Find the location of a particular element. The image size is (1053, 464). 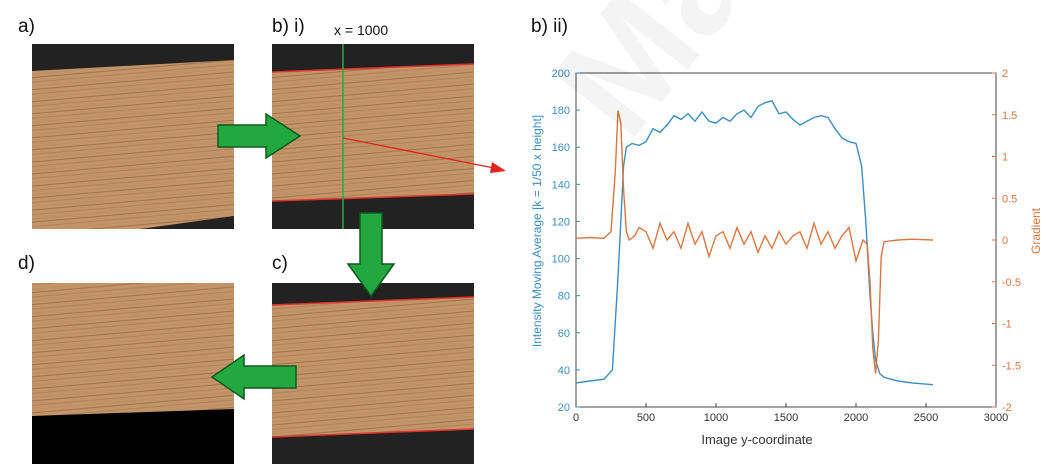

panel-d-corrected-image is located at coordinates (133, 373).